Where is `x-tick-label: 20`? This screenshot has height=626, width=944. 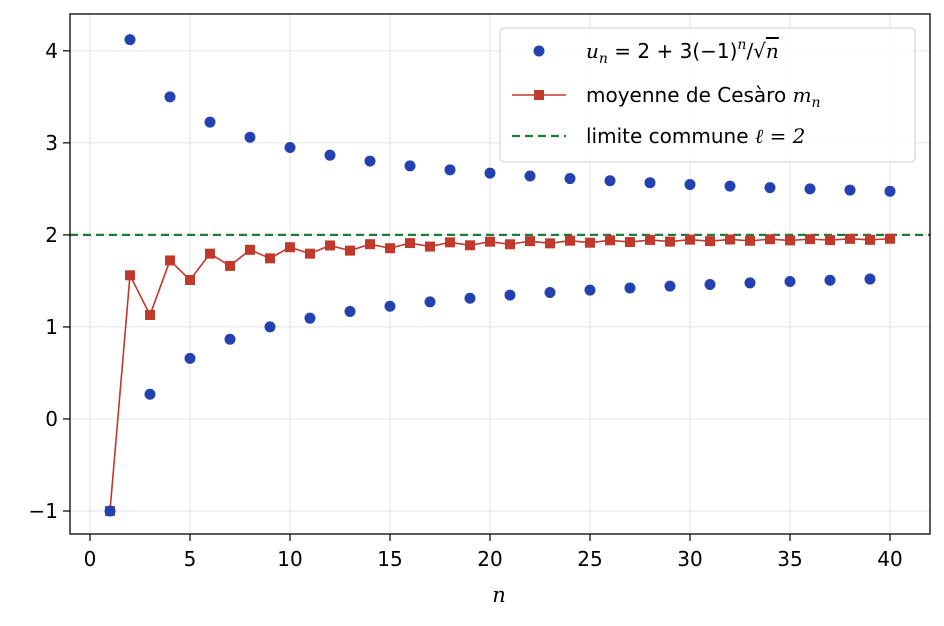
x-tick-label: 20 is located at coordinates (489, 559).